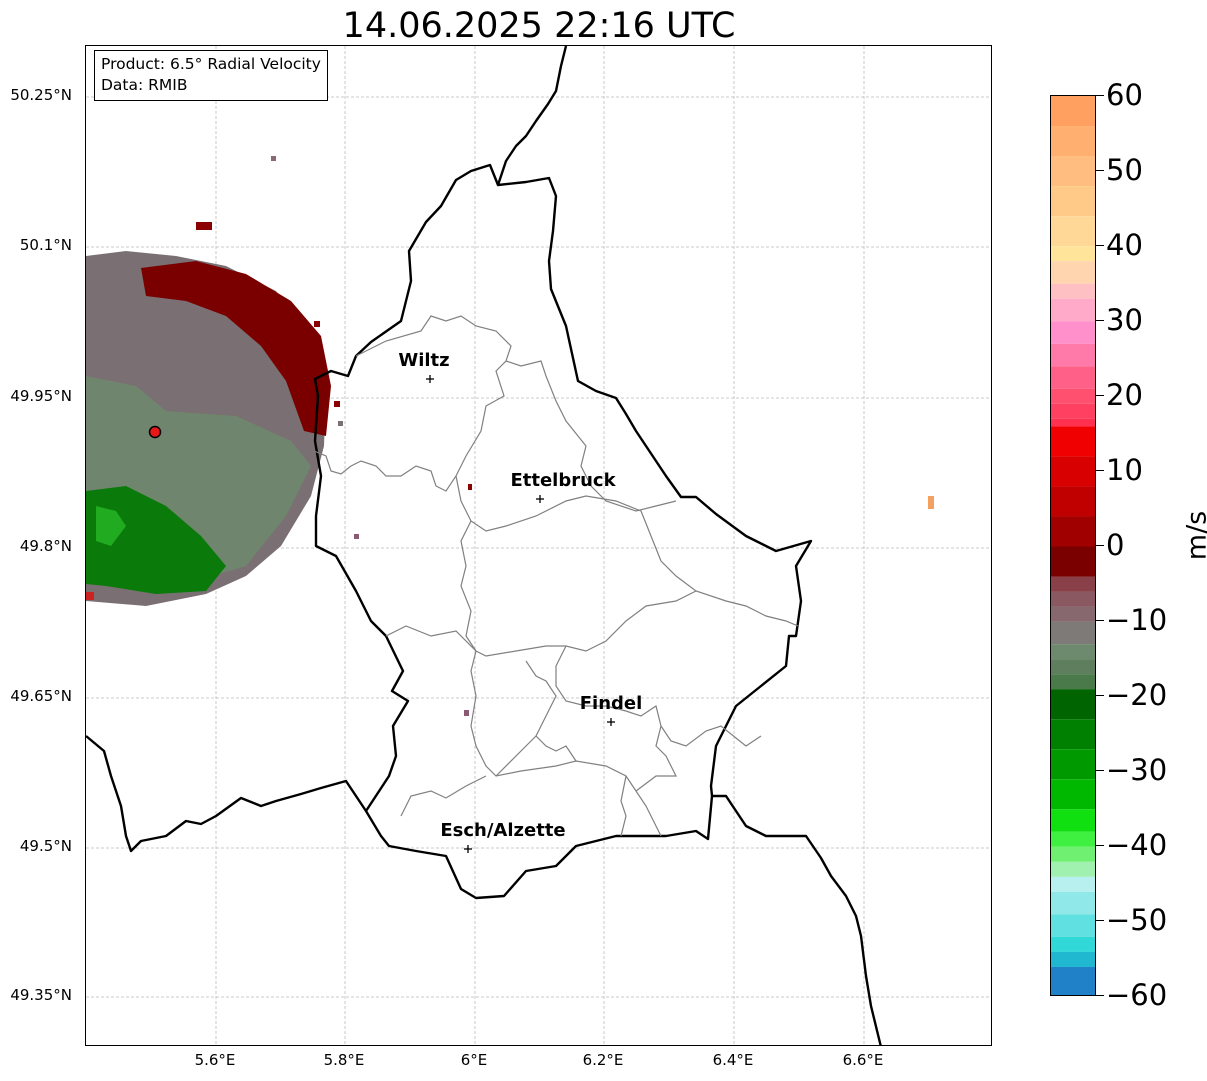 The image size is (1207, 1081). I want to click on colorbar-unit-label: m/s, so click(1194, 535).